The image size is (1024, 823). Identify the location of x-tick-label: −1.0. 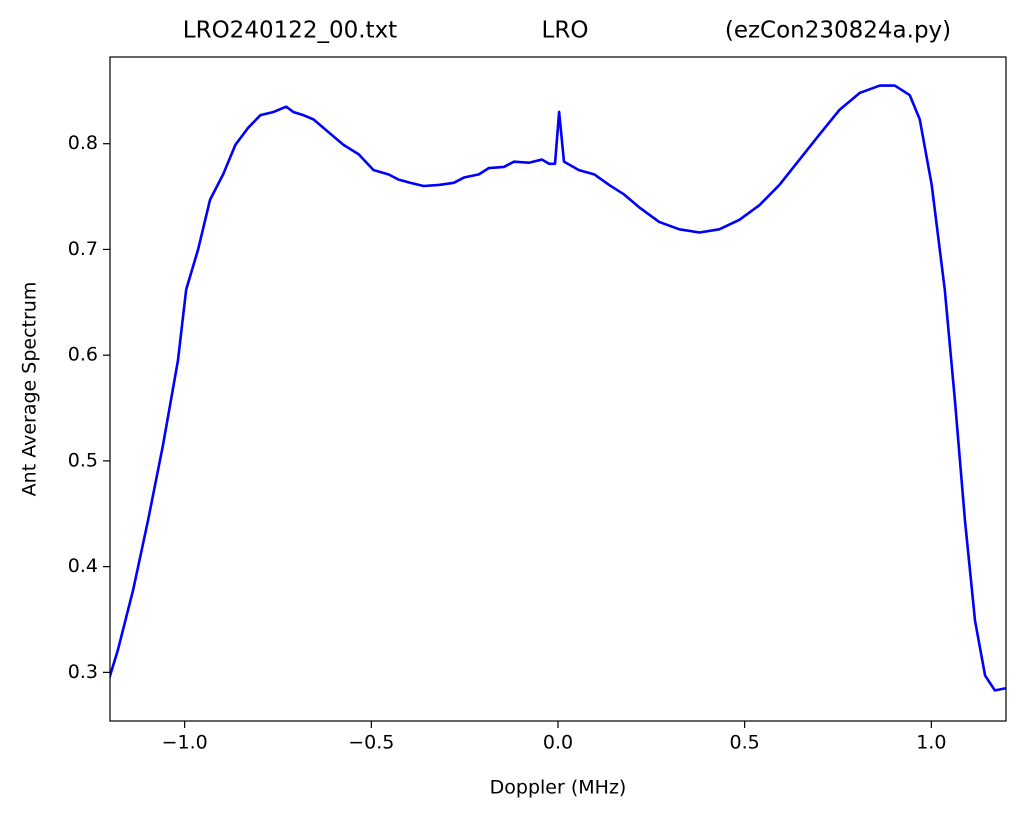
(185, 743).